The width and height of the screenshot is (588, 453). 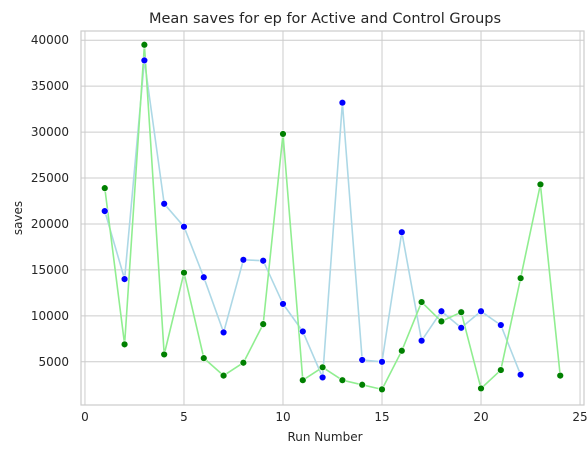 I want to click on y-axis-label: saves, so click(x=18, y=218).